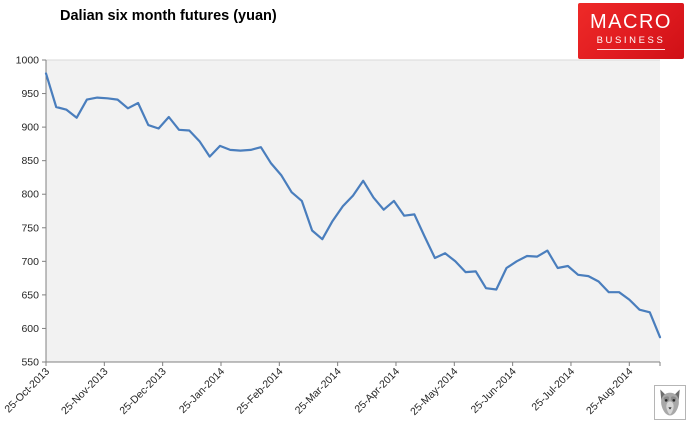 This screenshot has width=691, height=423. Describe the element at coordinates (143, 392) in the screenshot. I see `x-tick-label: 25-Dec-2013` at that location.